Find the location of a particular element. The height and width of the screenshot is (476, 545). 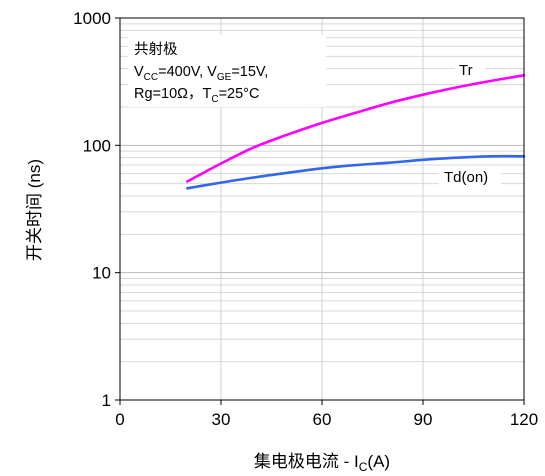

x-tick-label: 0 is located at coordinates (119, 419).